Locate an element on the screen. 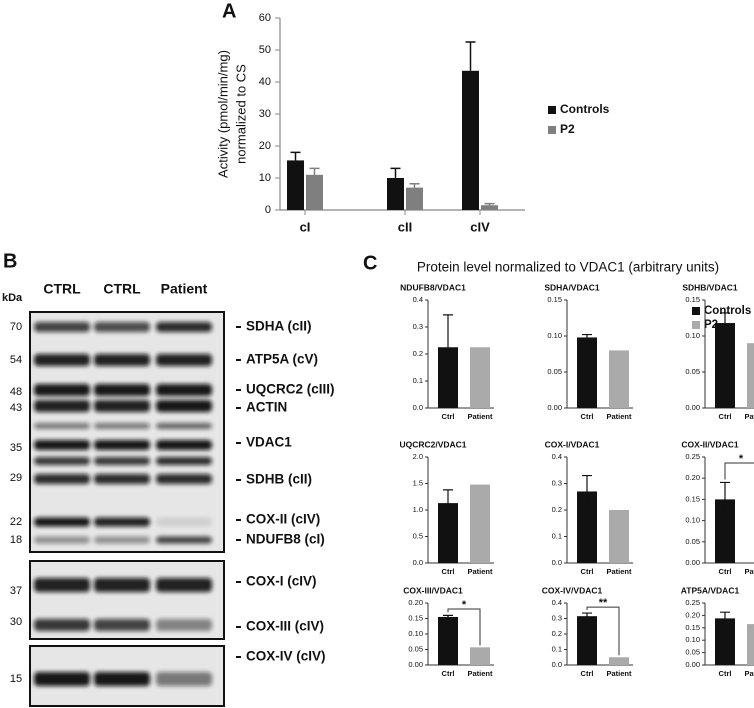 The image size is (754, 708). protein-label: ACTIN is located at coordinates (266, 407).